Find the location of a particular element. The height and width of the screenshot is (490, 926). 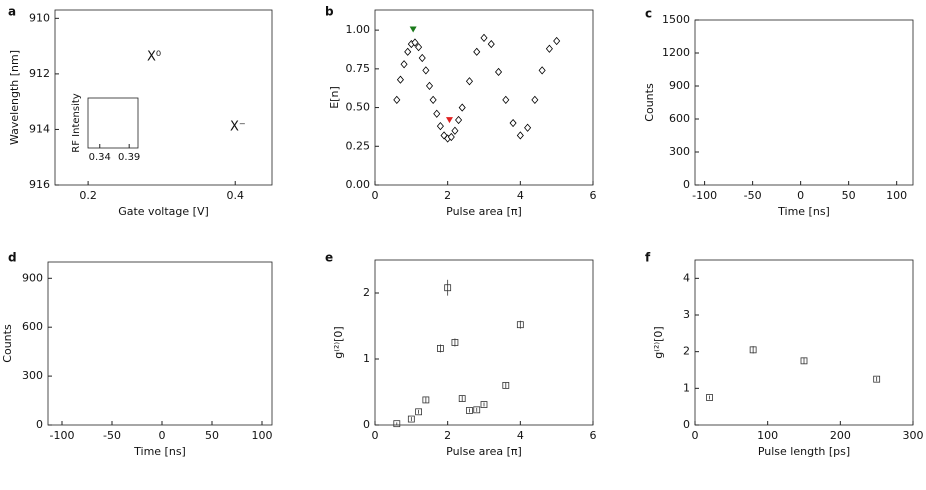

y-axis-label: RF Intensity is located at coordinates (76, 122).